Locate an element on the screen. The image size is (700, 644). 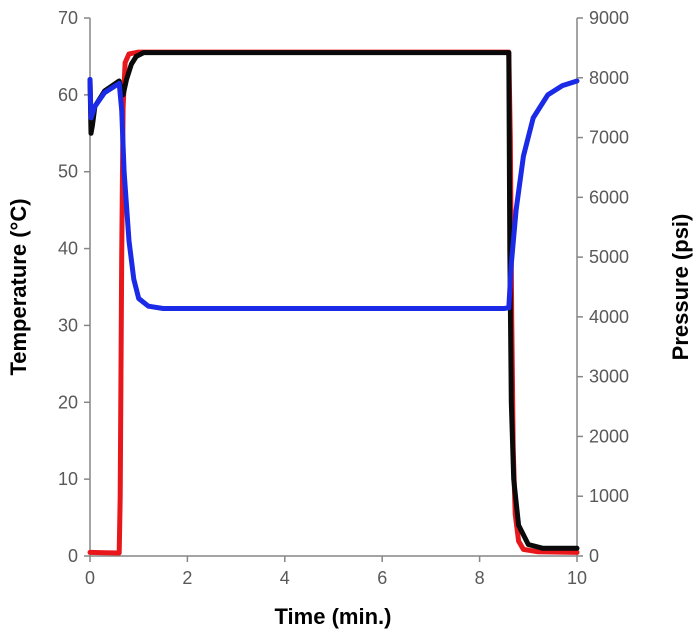
left-y-tick-label: 40 is located at coordinates (68, 249).